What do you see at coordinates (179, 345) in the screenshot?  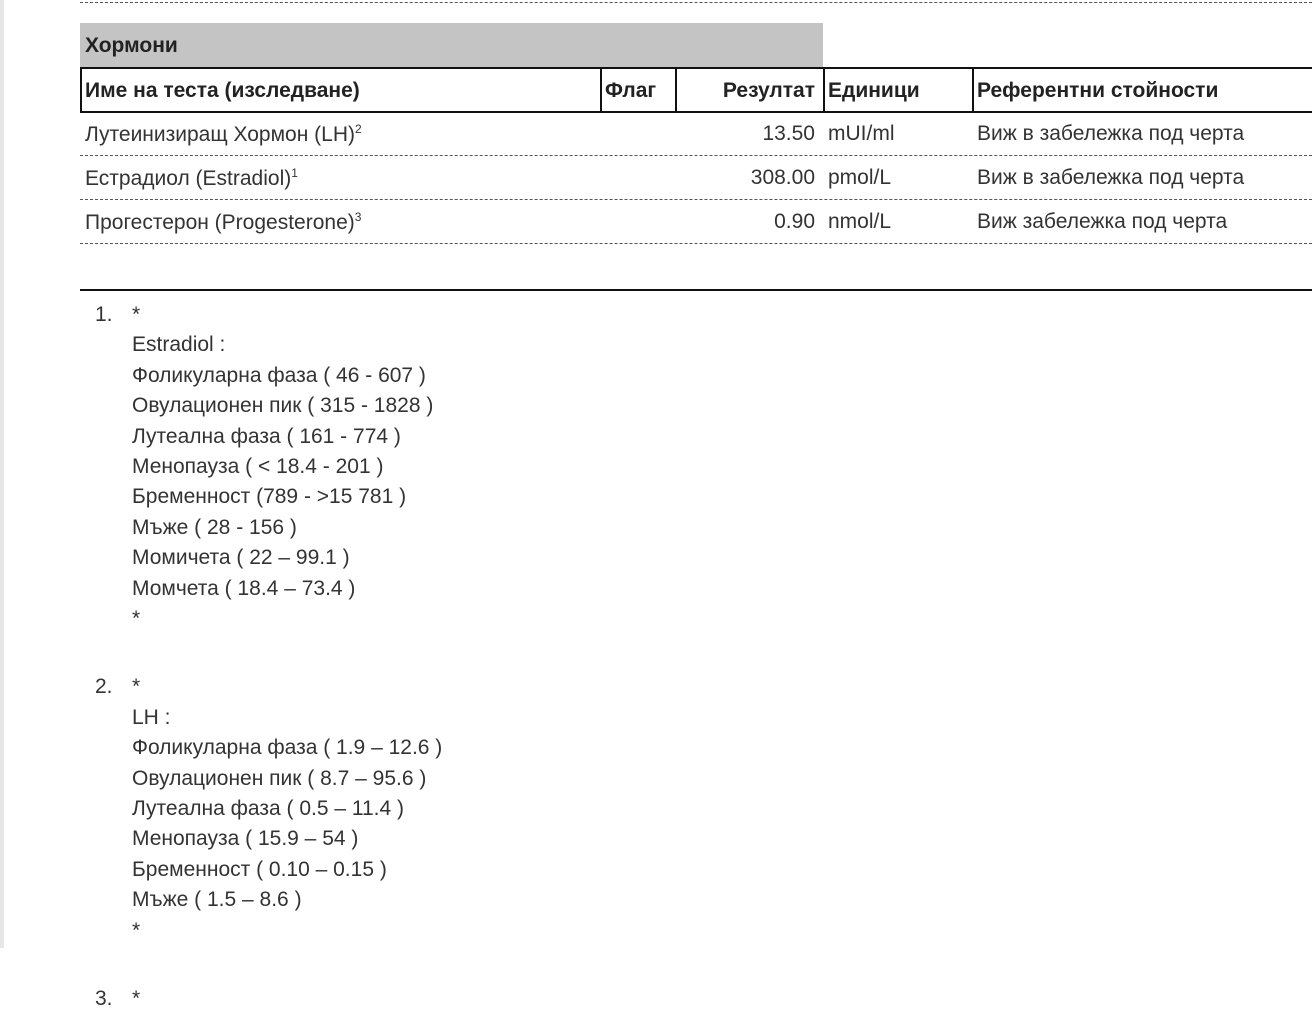 I see `note-line: Estradiol :` at bounding box center [179, 345].